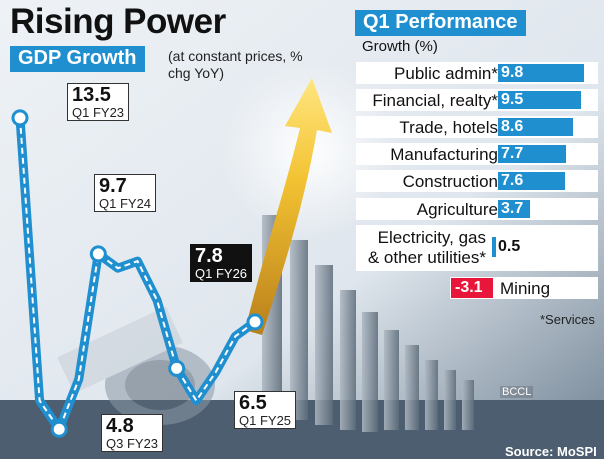 This screenshot has height=459, width=604. Describe the element at coordinates (98, 254) in the screenshot. I see `gdp-point-q1-fy24` at that location.